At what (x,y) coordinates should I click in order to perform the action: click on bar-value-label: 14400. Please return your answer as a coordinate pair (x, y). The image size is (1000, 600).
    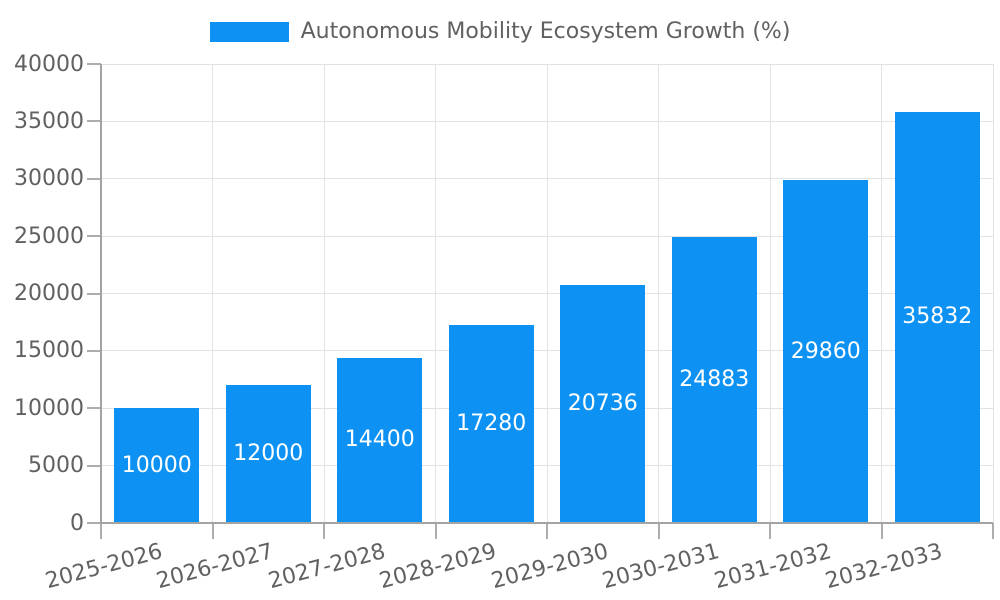
    Looking at the image, I should click on (379, 440).